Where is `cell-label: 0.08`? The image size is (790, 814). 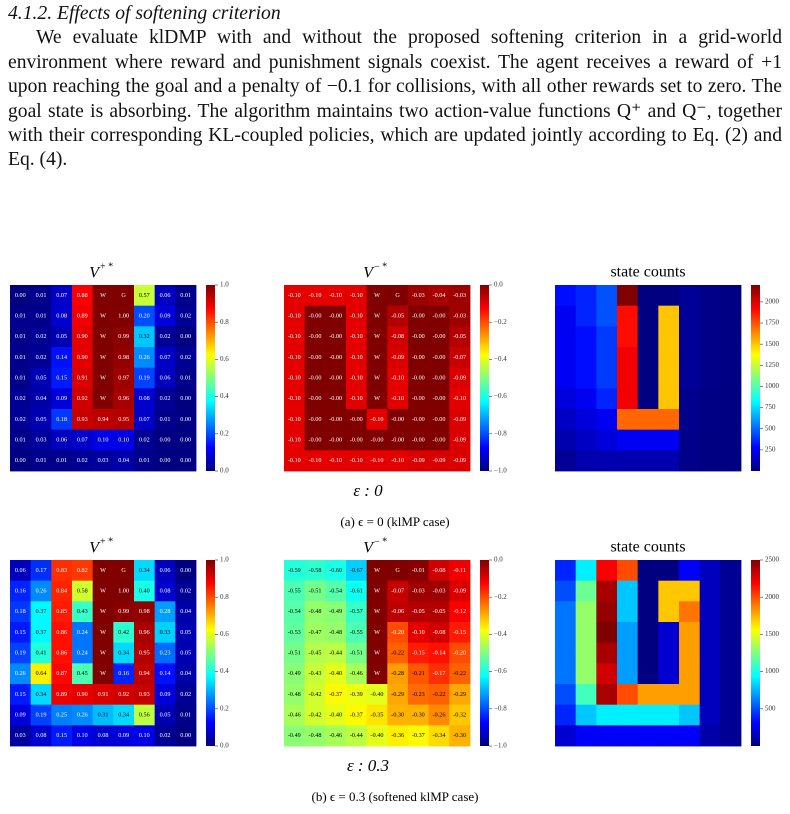
cell-label: 0.08 is located at coordinates (41, 735).